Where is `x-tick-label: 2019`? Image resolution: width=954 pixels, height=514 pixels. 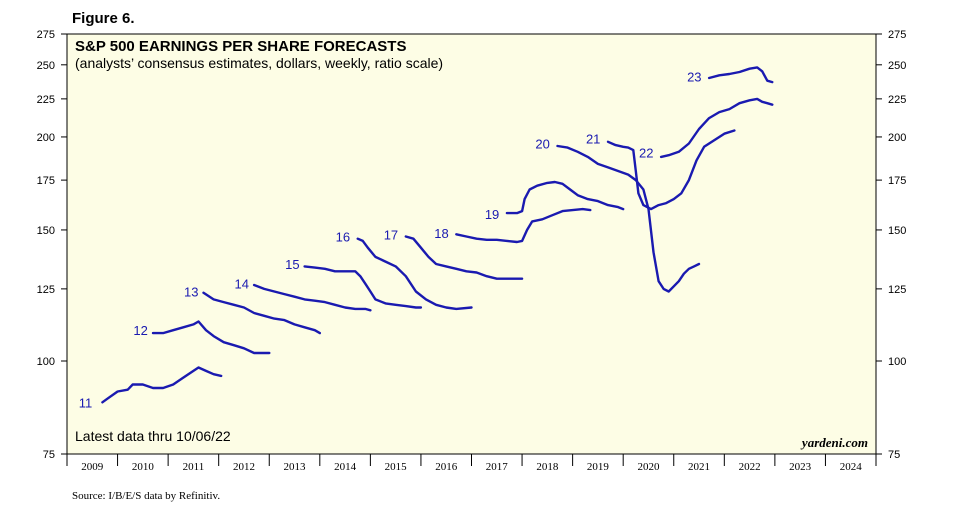 x-tick-label: 2019 is located at coordinates (598, 467).